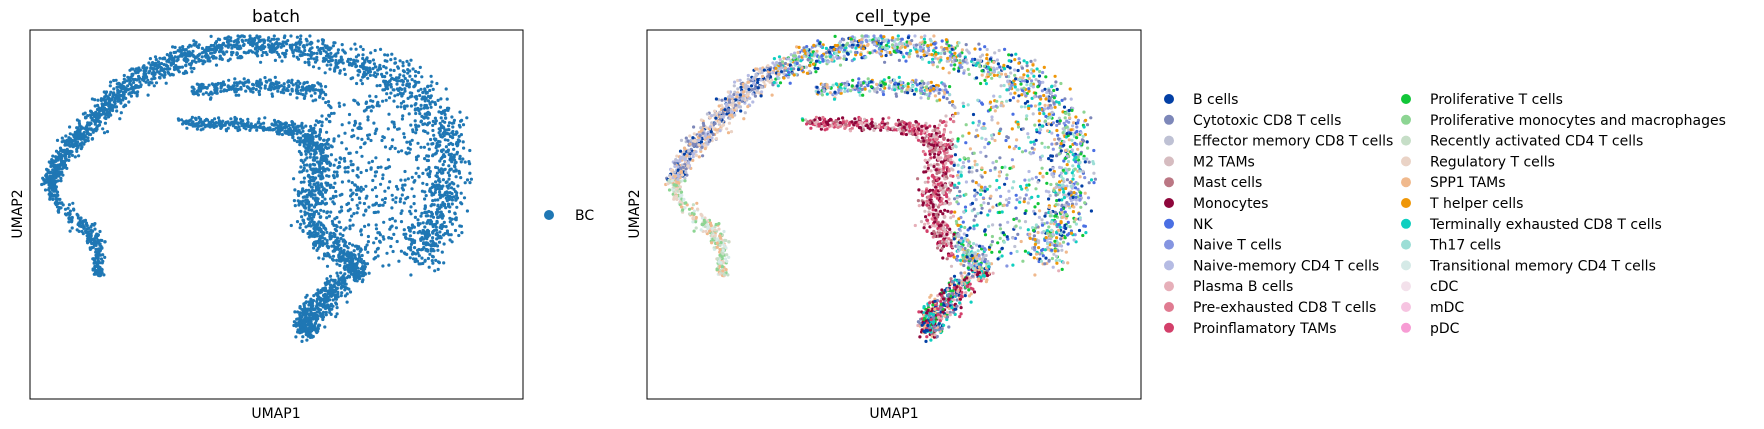 Image resolution: width=1764 pixels, height=429 pixels. Describe the element at coordinates (755, 96) in the screenshot. I see `scatter-point-cytotoxic-cd8-t-cells` at that location.